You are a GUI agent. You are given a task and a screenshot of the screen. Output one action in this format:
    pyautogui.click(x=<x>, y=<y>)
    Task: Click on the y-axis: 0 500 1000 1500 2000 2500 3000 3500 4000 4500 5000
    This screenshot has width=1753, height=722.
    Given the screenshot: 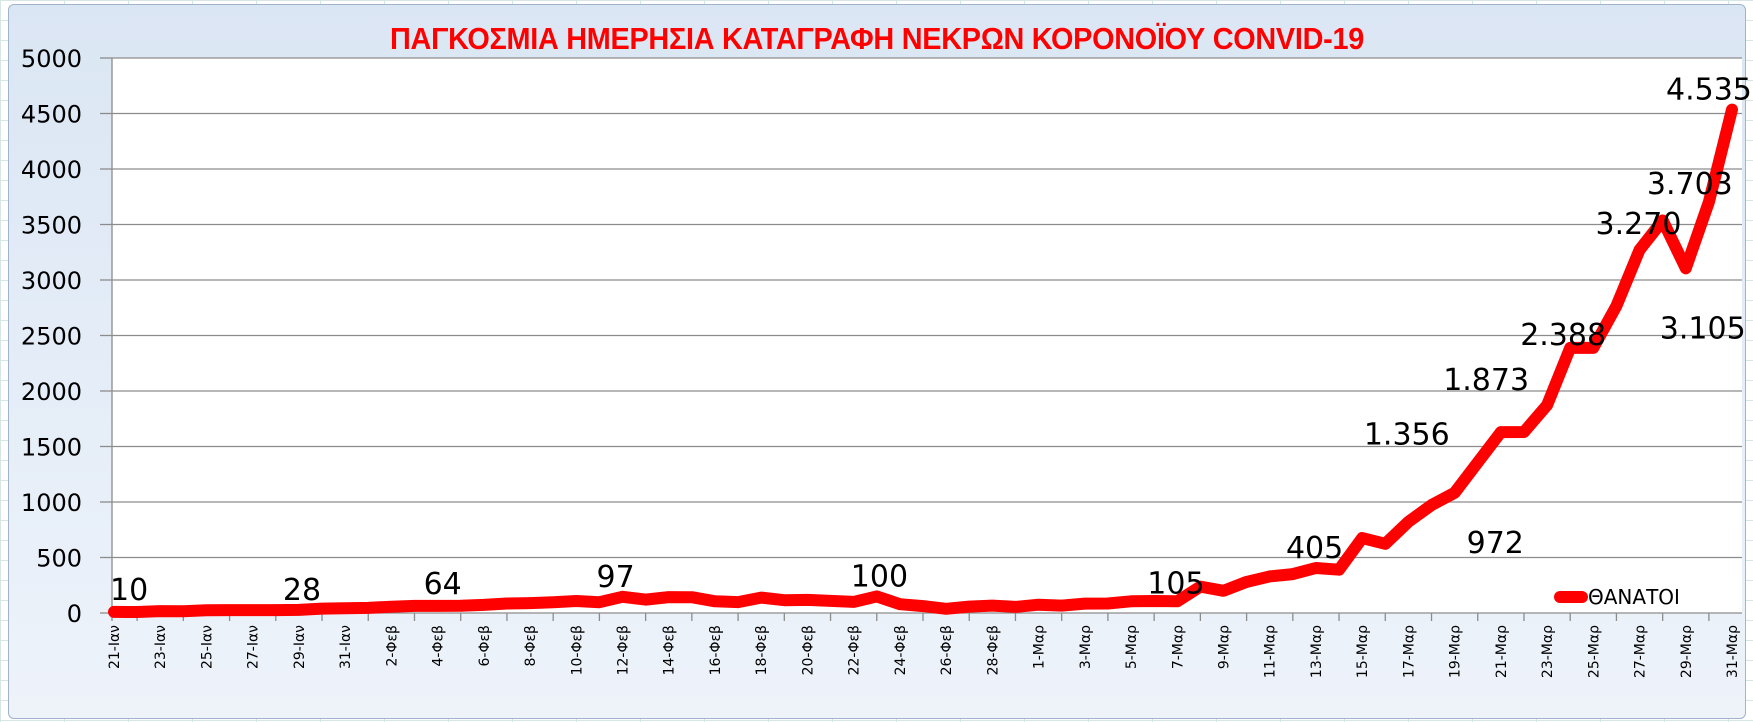 What is the action you would take?
    pyautogui.click(x=67, y=336)
    